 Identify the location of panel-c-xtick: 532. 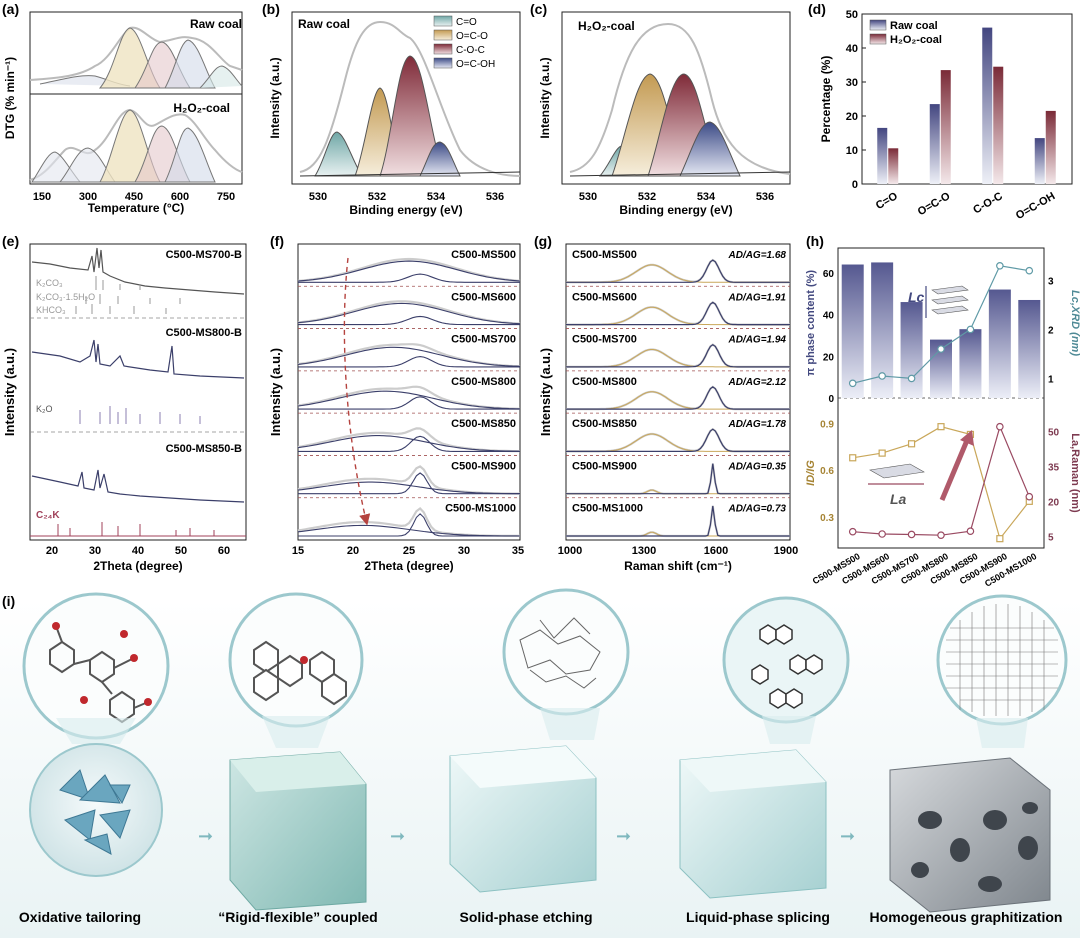
(647, 197).